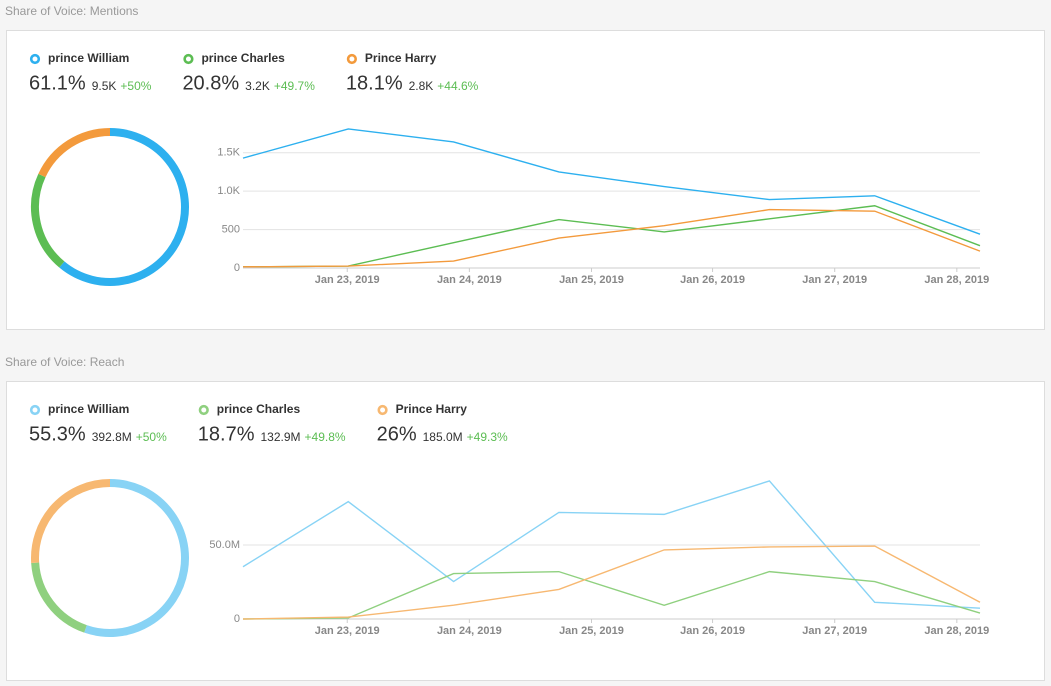 The height and width of the screenshot is (686, 1051). Describe the element at coordinates (457, 86) in the screenshot. I see `change-value: +44.6%` at that location.